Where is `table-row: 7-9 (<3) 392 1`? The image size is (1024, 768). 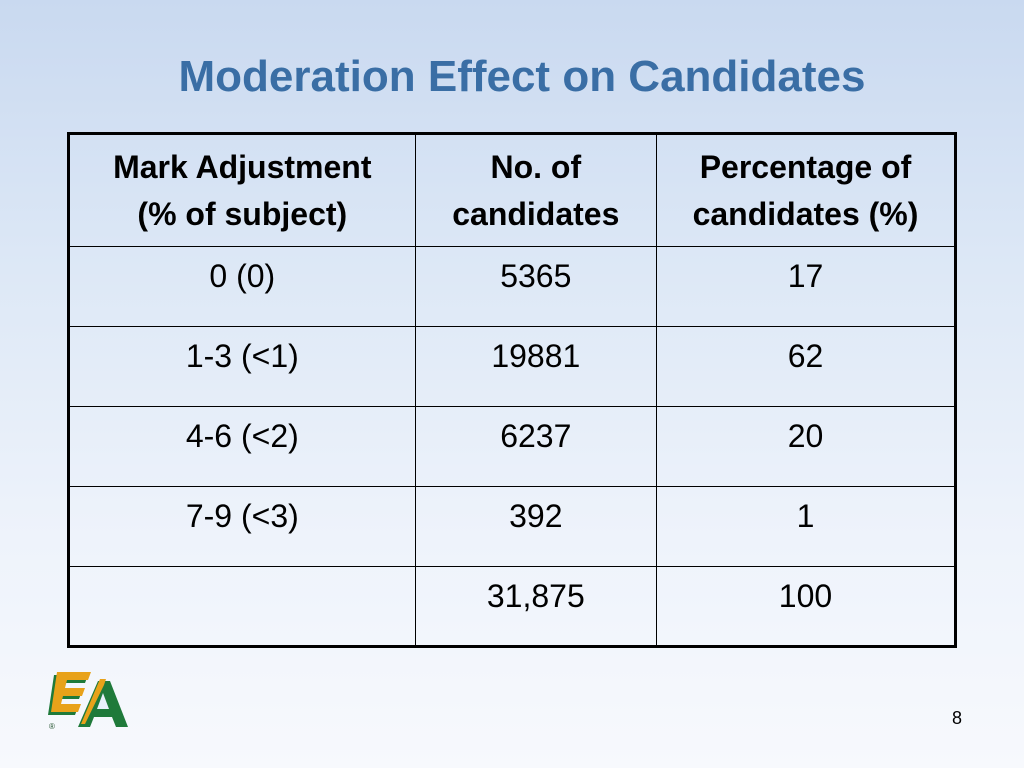
table-row: 7-9 (<3) 392 1 is located at coordinates (512, 526).